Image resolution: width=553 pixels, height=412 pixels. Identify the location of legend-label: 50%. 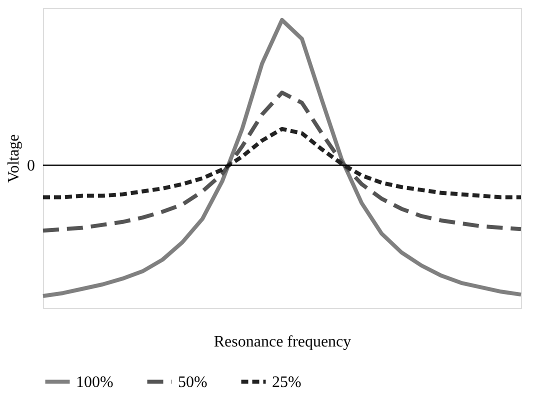
(193, 382).